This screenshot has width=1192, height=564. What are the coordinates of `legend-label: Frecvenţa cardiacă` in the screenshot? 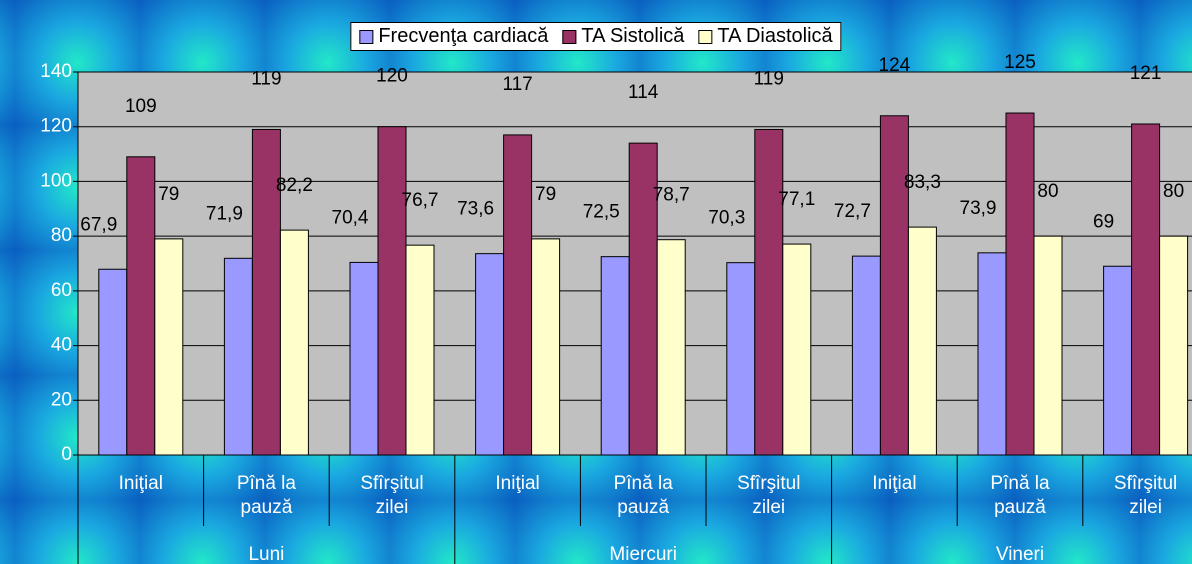 It's located at (463, 36).